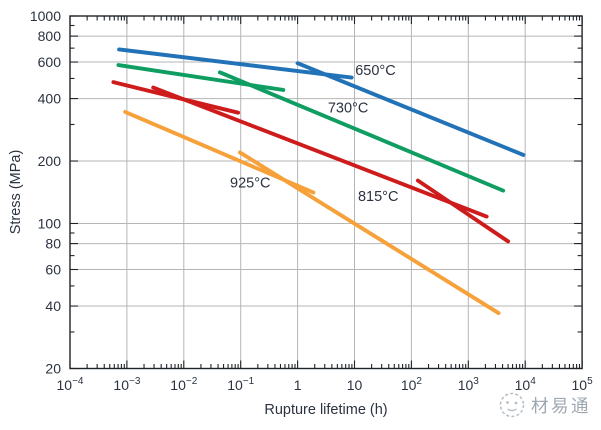  I want to click on x-tick-label-exponent: 3, so click(476, 381).